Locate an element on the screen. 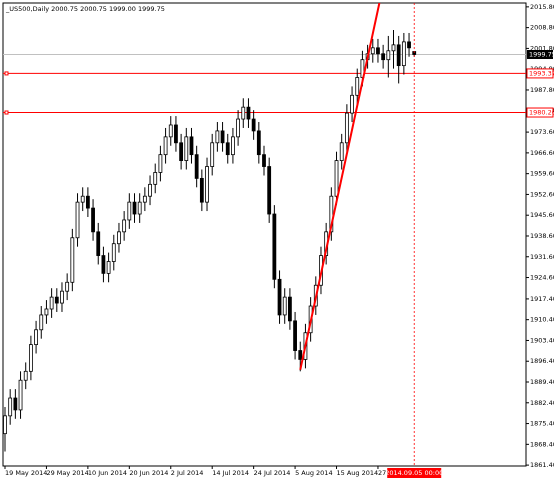 This screenshot has height=479, width=554. y-tick-label: 1952.60 is located at coordinates (542, 194).